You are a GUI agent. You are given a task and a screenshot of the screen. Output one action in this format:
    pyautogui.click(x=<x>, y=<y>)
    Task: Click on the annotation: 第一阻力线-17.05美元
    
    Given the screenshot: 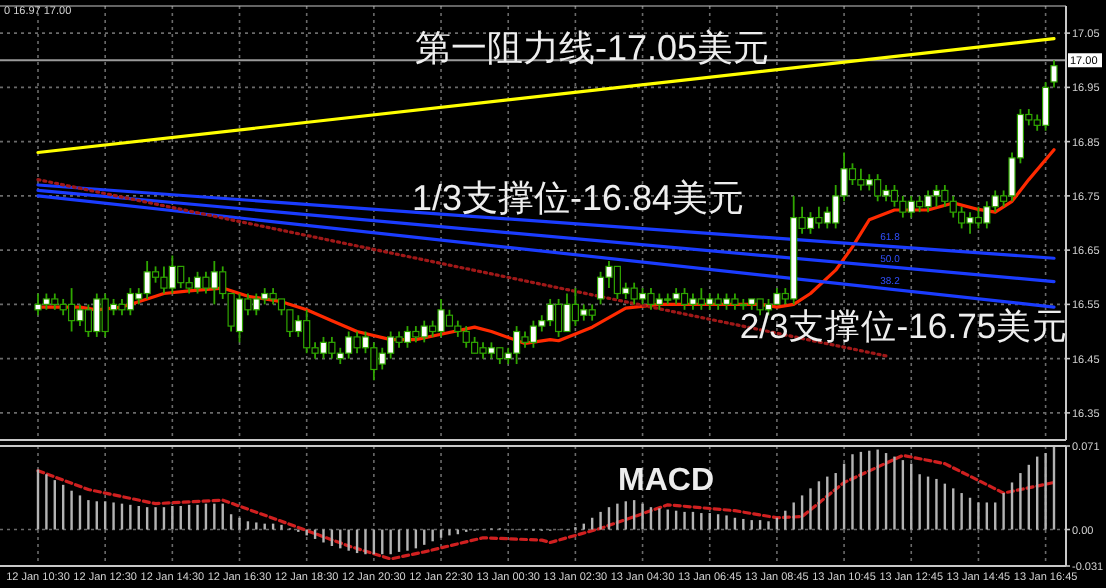 What is the action you would take?
    pyautogui.click(x=592, y=48)
    